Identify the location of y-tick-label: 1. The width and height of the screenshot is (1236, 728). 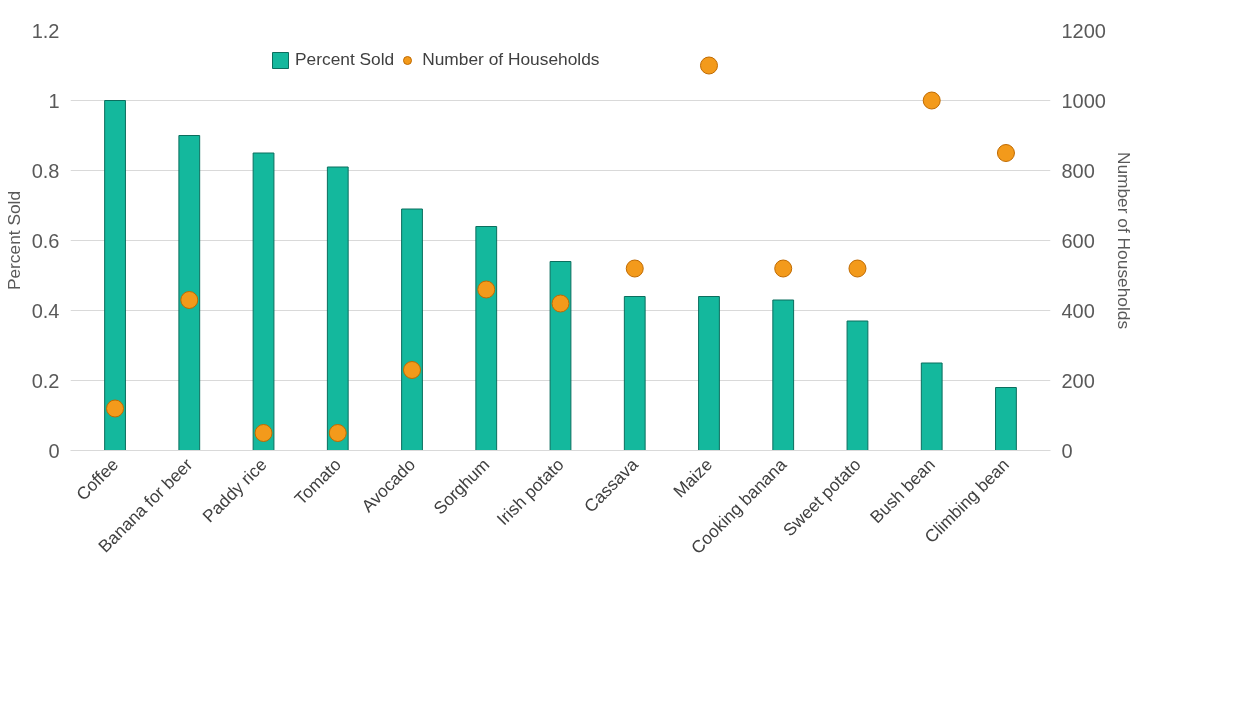
(54, 100).